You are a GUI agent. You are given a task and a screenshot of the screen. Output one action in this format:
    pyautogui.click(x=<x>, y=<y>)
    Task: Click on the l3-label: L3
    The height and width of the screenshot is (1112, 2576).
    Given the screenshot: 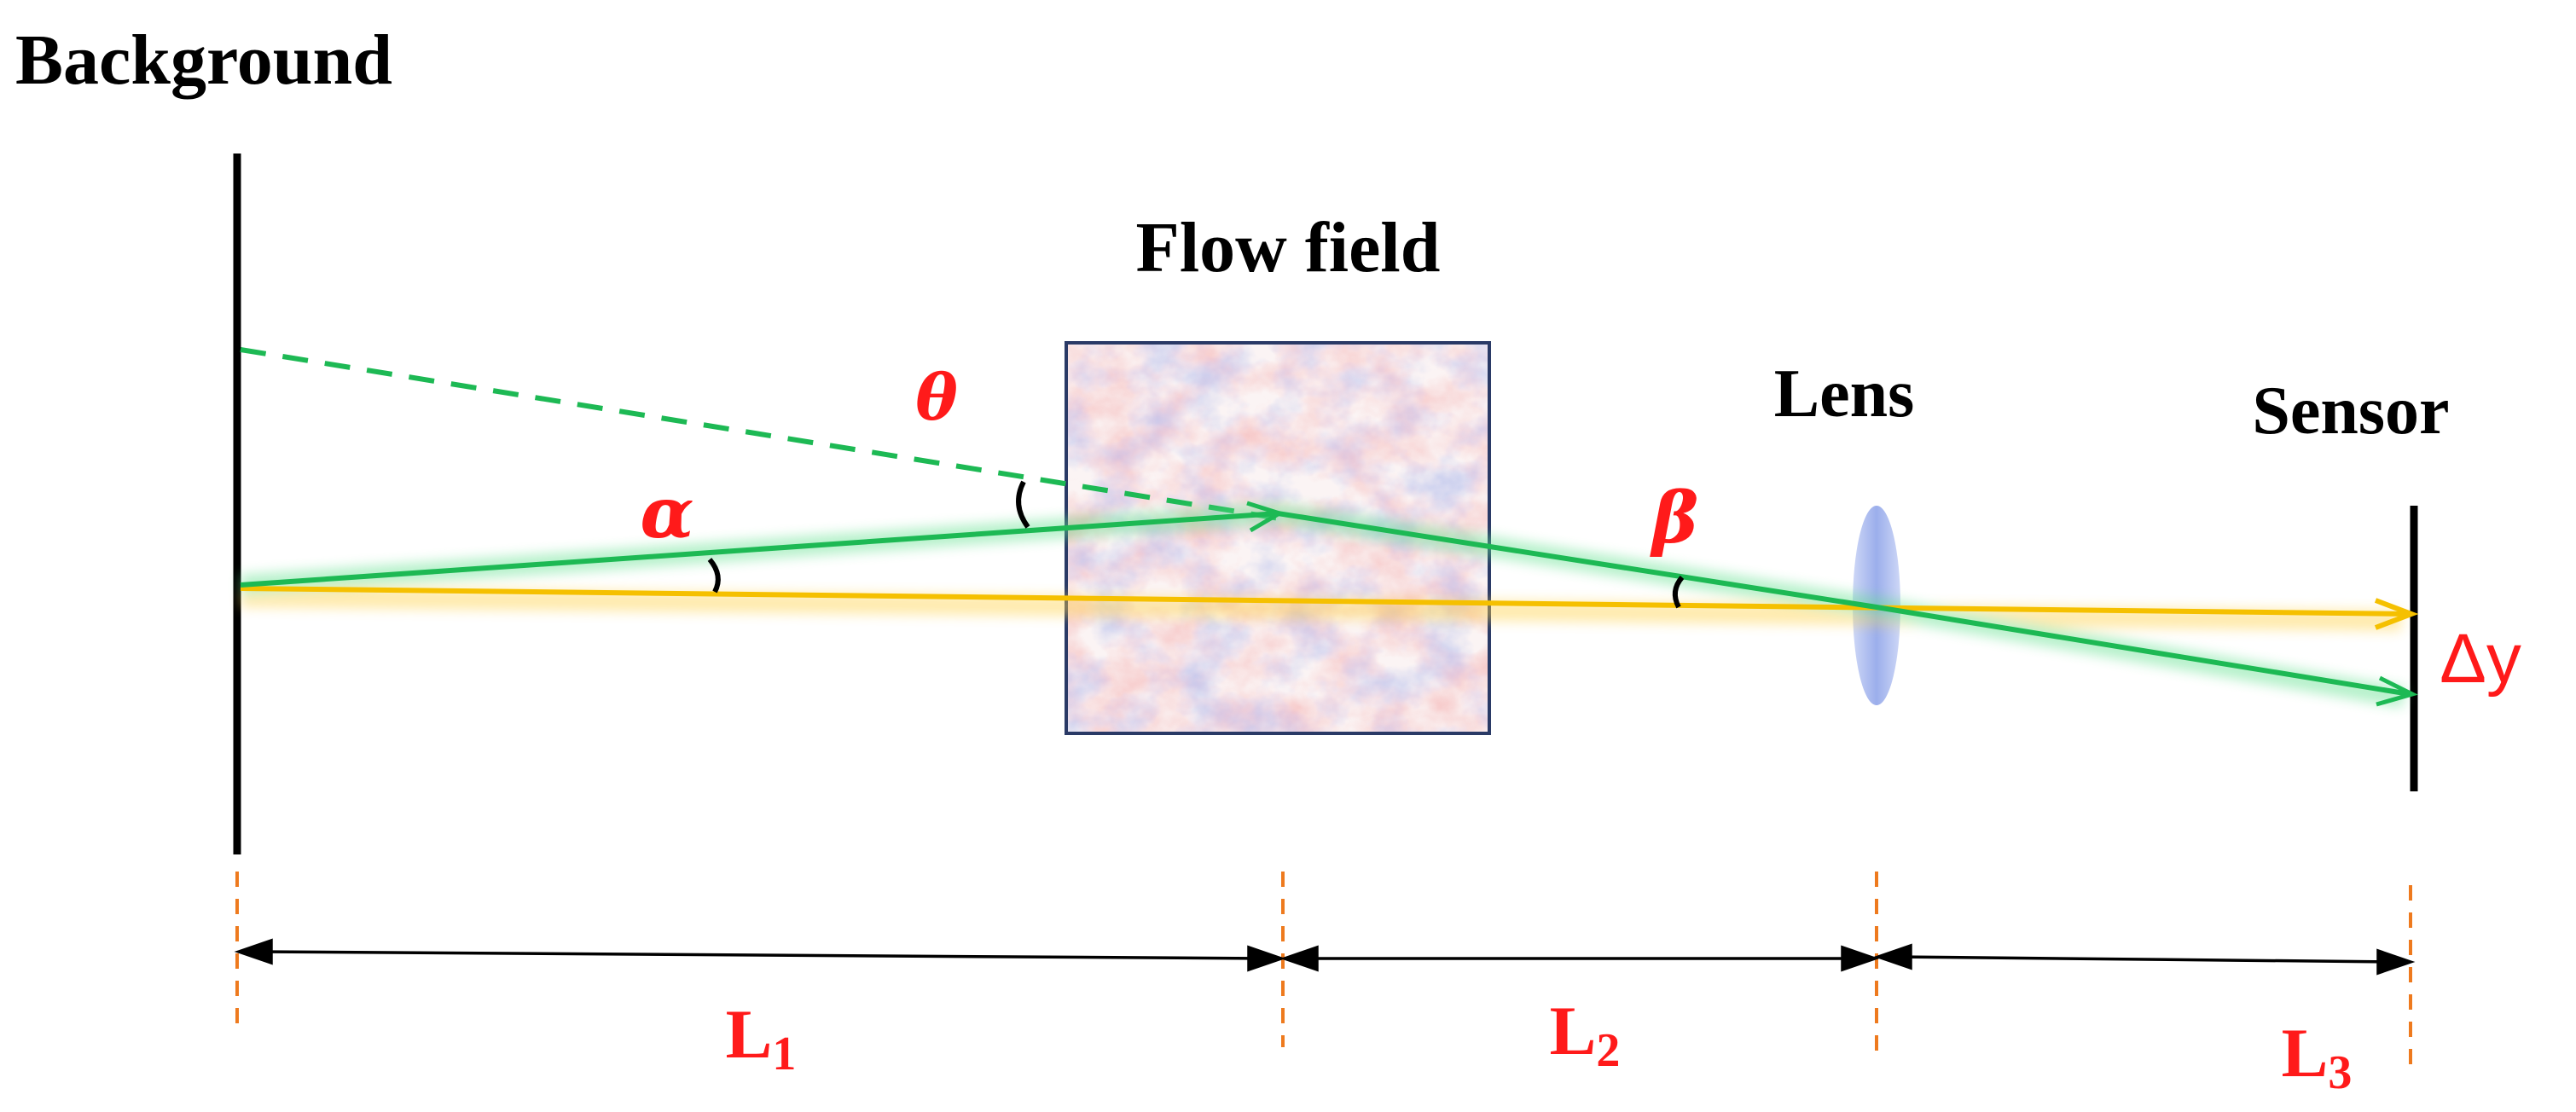 What is the action you would take?
    pyautogui.click(x=2317, y=1056)
    